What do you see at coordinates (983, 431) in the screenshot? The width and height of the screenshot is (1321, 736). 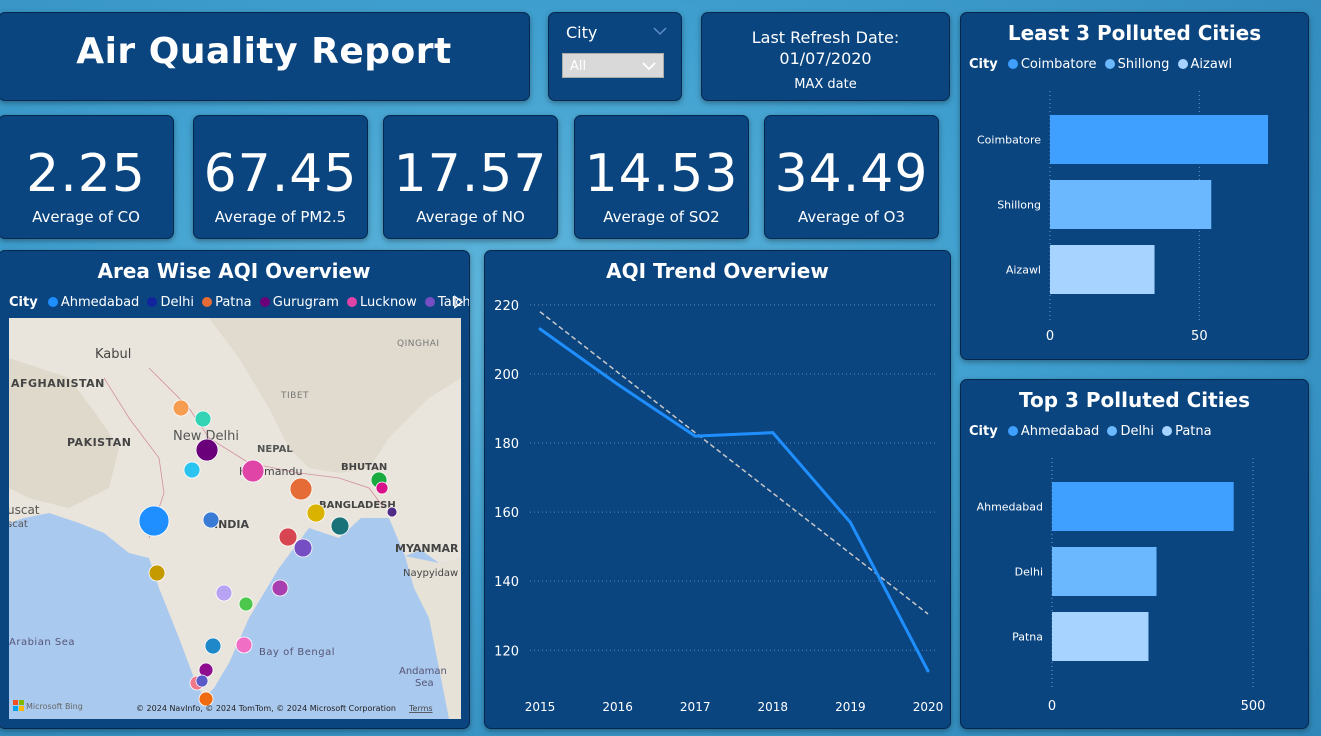 I see `legend-label: City` at bounding box center [983, 431].